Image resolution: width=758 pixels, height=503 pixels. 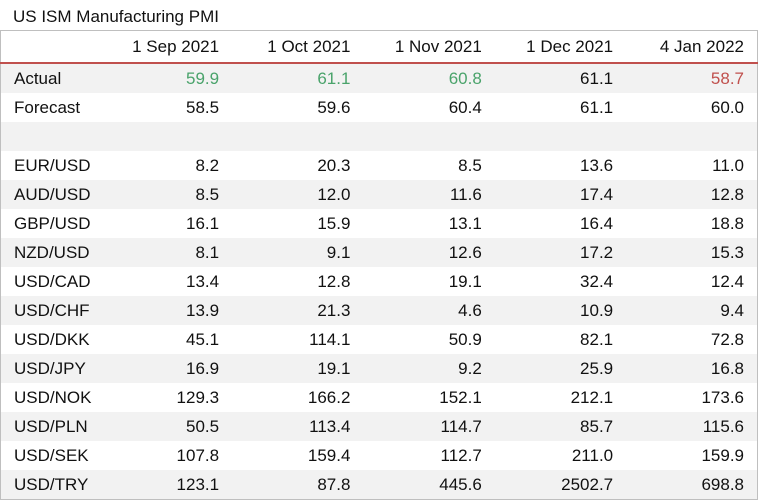 What do you see at coordinates (560, 252) in the screenshot?
I see `table-cell: 17.2` at bounding box center [560, 252].